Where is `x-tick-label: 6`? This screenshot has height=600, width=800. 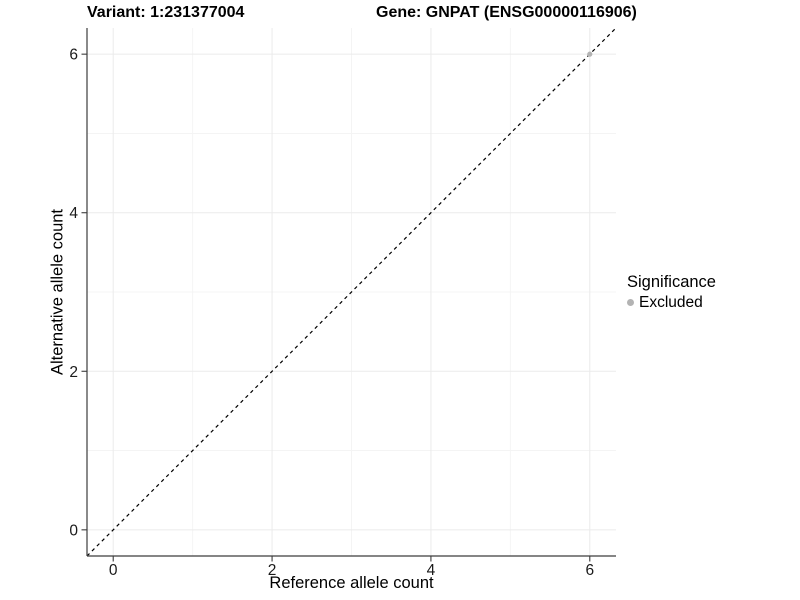 x-tick-label: 6 is located at coordinates (589, 570).